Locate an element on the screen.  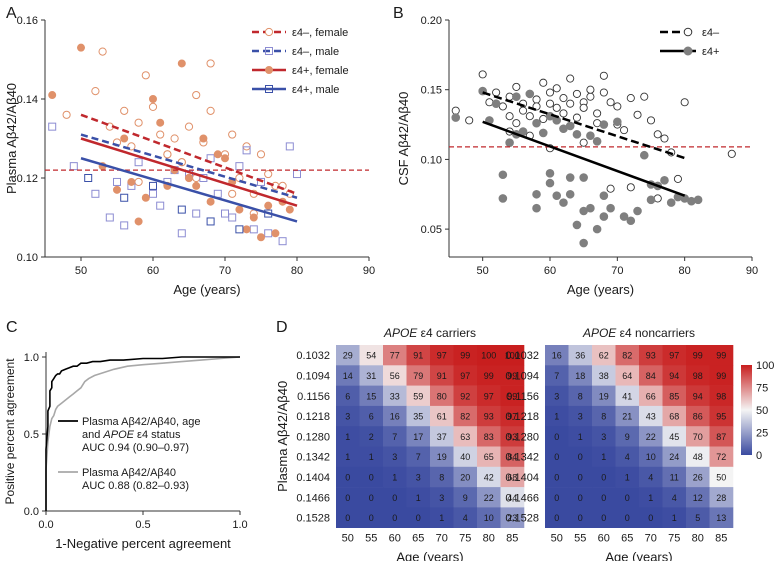
panel-d-cell-label: 5 is located at coordinates (697, 518).